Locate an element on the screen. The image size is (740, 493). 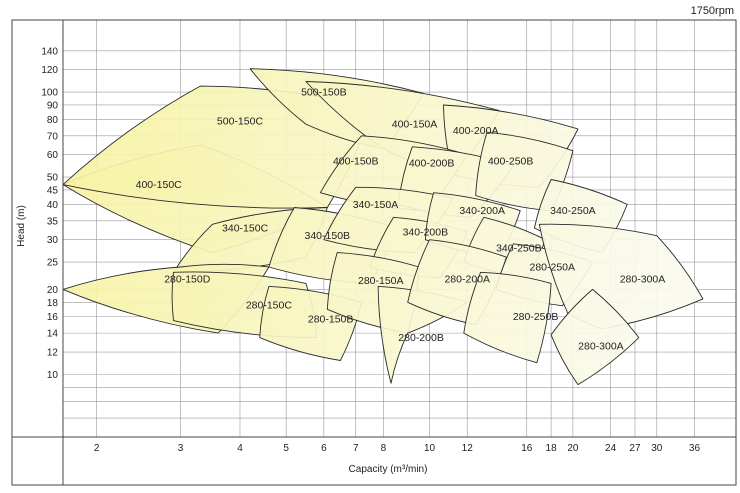
zone-label: 500-150B is located at coordinates (324, 93).